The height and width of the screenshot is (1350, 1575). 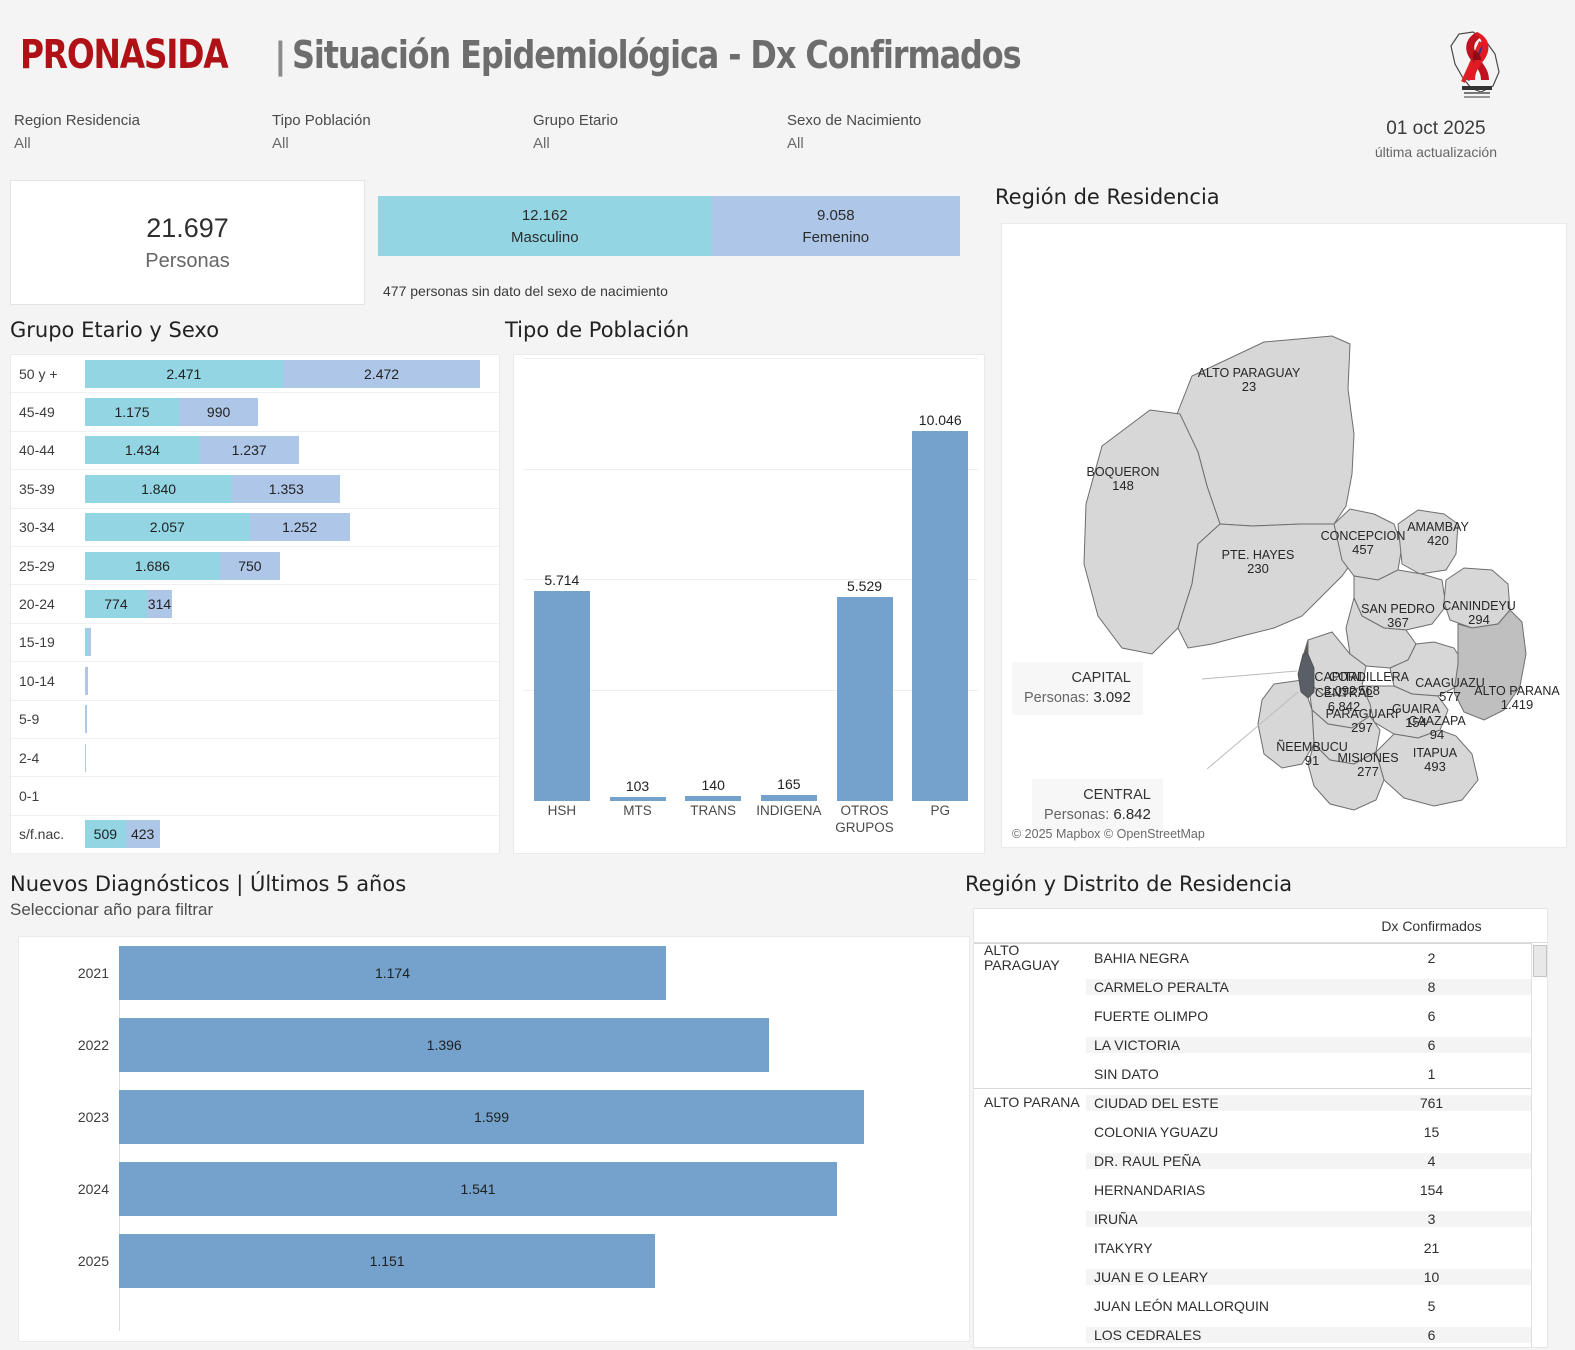 What do you see at coordinates (1258, 562) in the screenshot?
I see `map-region-label: PTE. HAYES 230` at bounding box center [1258, 562].